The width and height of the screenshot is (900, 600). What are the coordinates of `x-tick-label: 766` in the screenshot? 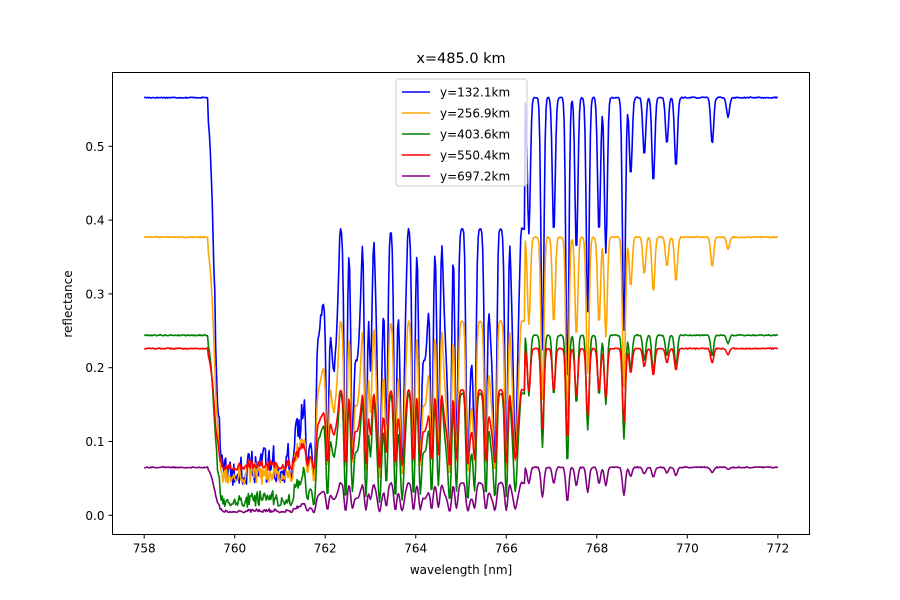 It's located at (506, 549).